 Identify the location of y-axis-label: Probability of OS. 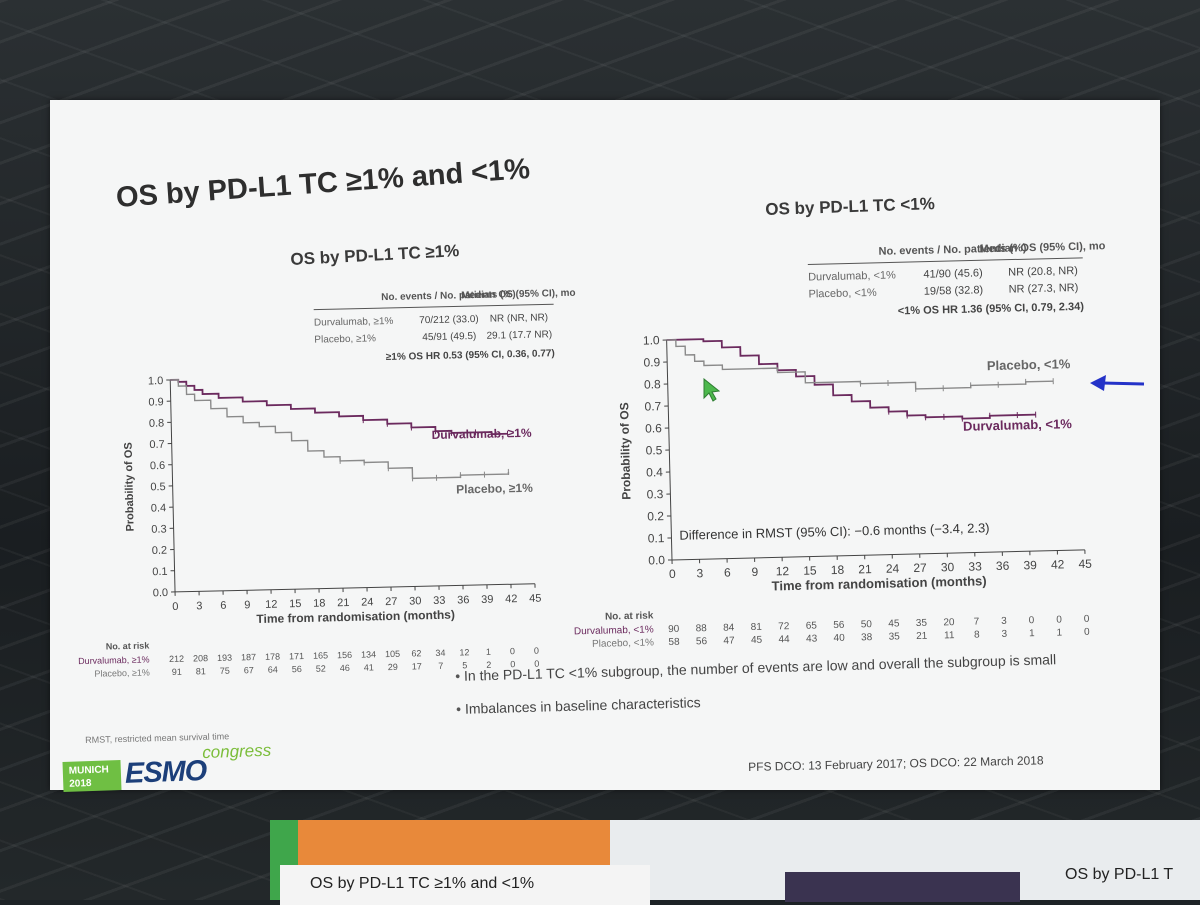
(625, 451).